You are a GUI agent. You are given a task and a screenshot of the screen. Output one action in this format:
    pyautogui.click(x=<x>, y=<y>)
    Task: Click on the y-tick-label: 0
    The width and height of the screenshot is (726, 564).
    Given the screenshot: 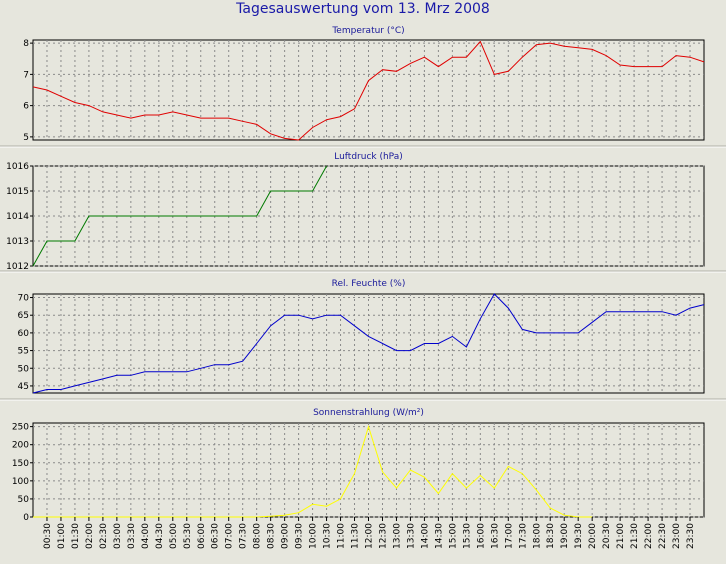 What is the action you would take?
    pyautogui.click(x=26, y=518)
    